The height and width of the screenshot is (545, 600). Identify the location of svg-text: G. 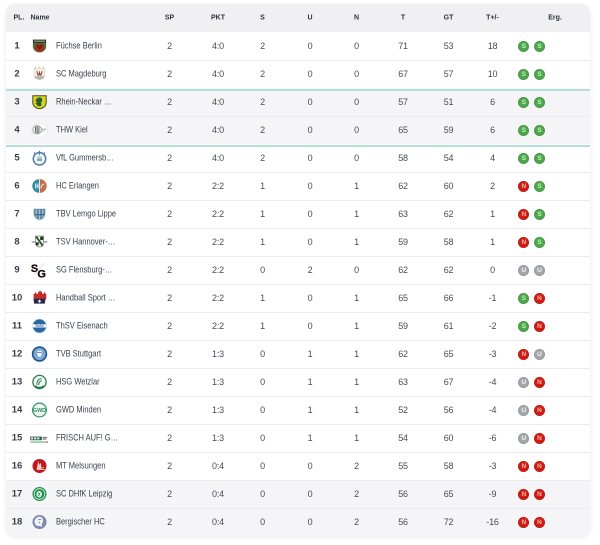
(41, 274).